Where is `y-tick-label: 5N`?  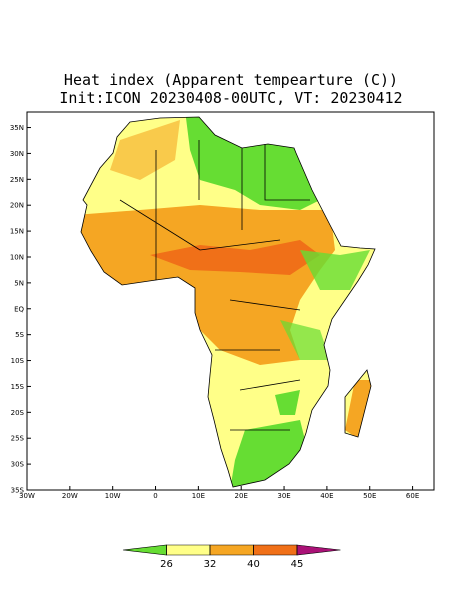
y-tick-label: 5N is located at coordinates (19, 283).